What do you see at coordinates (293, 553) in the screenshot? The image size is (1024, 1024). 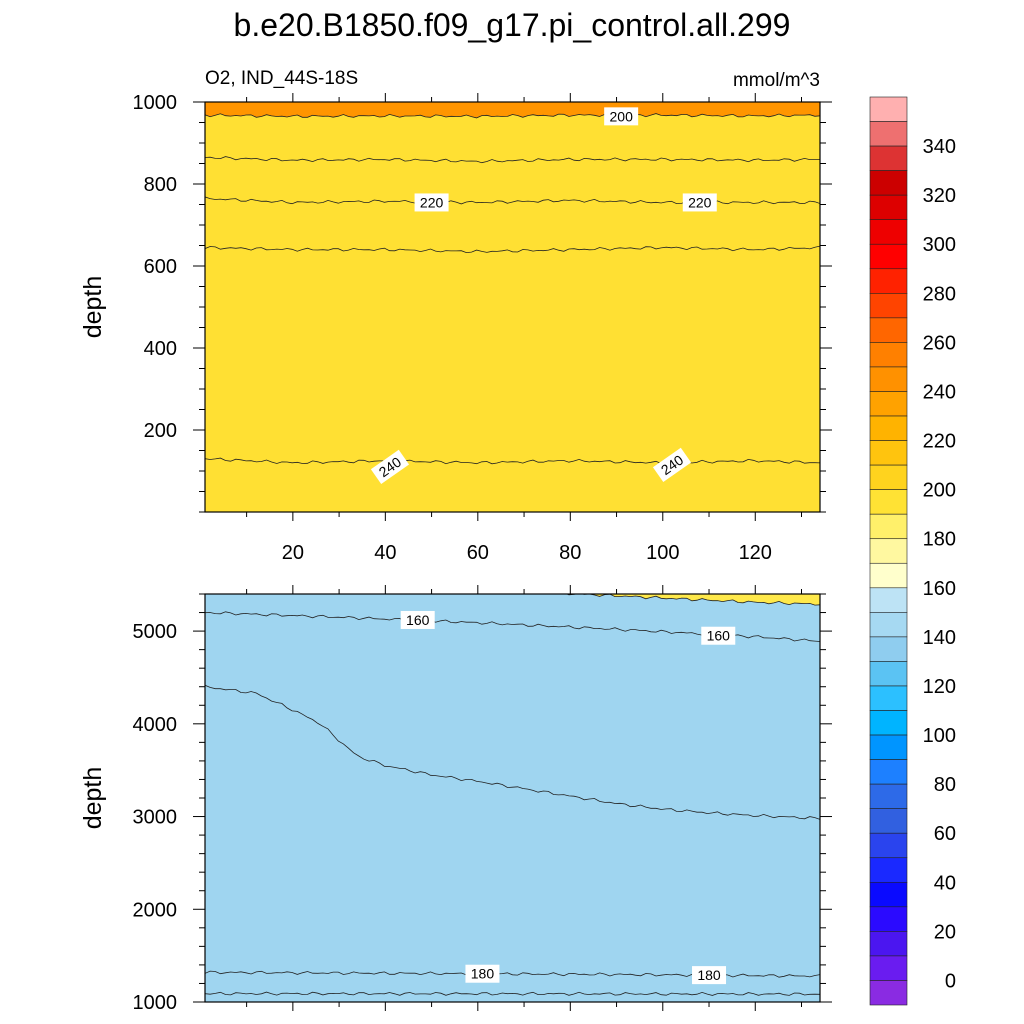 I see `x-tick-label: 20` at bounding box center [293, 553].